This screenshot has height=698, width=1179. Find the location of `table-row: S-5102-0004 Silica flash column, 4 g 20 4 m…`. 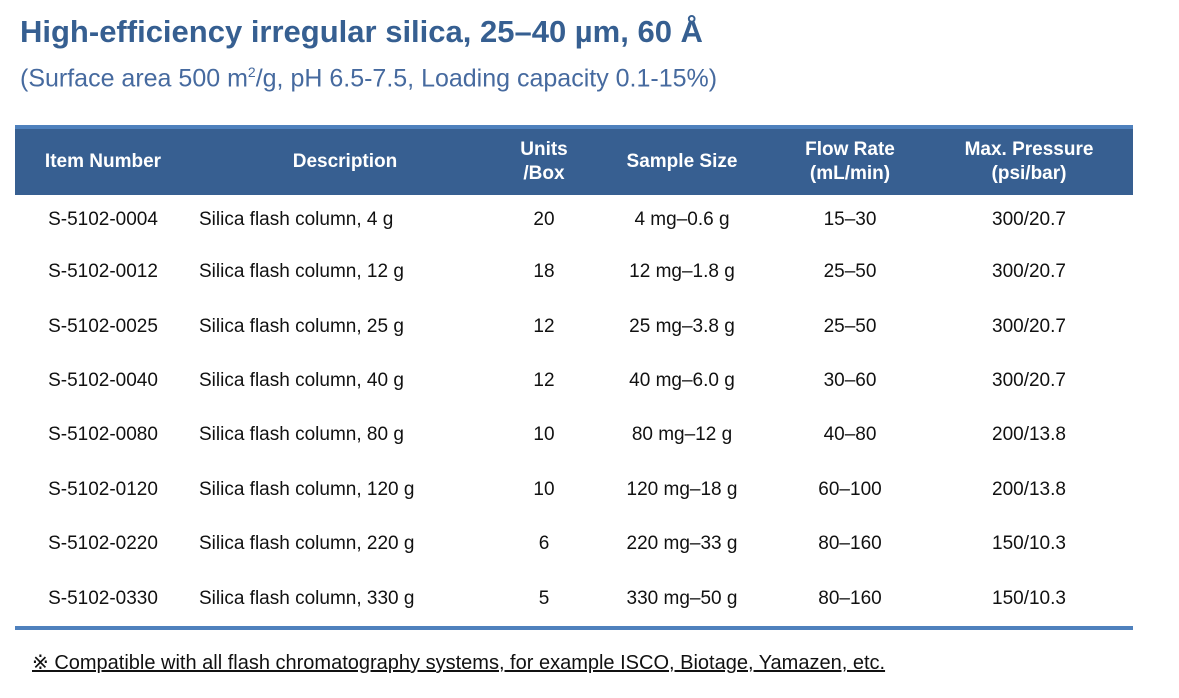

table-row: S-5102-0004 Silica flash column, 4 g 20 4 m… is located at coordinates (574, 220).